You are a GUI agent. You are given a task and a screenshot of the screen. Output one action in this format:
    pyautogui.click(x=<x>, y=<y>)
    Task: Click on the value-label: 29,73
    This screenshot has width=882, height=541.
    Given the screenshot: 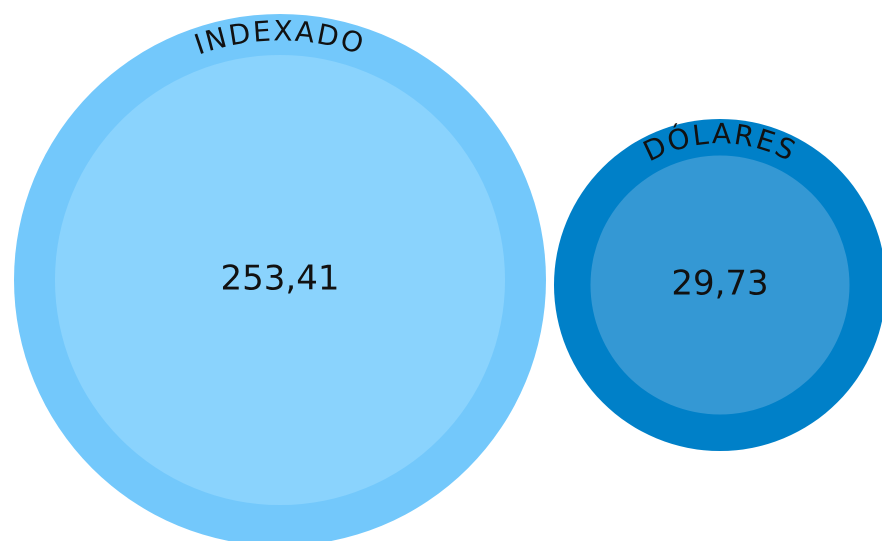 What is the action you would take?
    pyautogui.click(x=719, y=284)
    